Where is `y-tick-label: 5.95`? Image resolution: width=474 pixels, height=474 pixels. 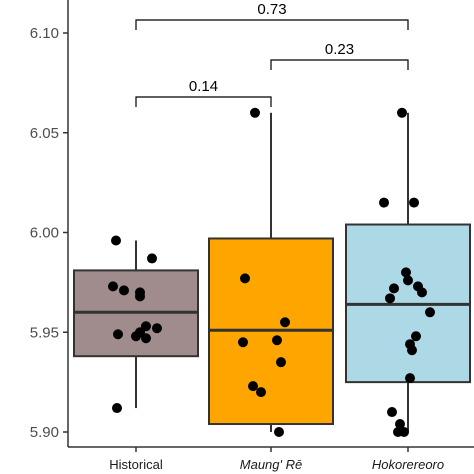 y-tick-label: 5.95 is located at coordinates (44, 332).